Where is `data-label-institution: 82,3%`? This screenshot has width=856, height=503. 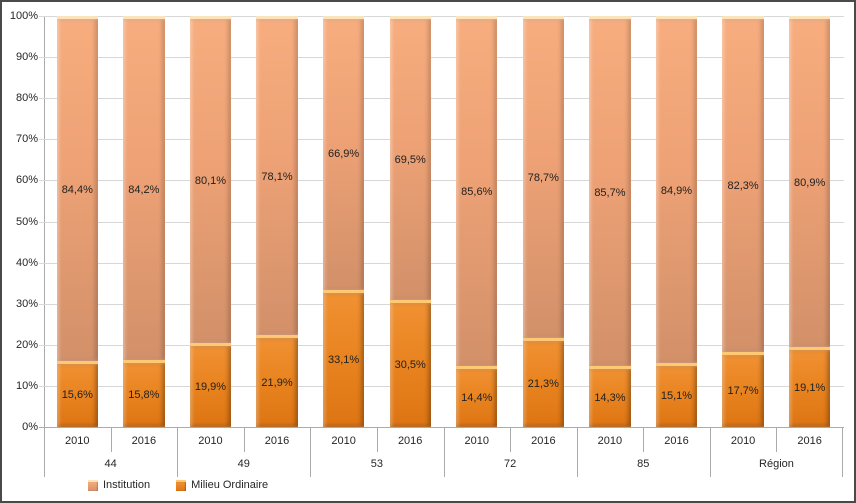
data-label-institution: 82,3% is located at coordinates (743, 185).